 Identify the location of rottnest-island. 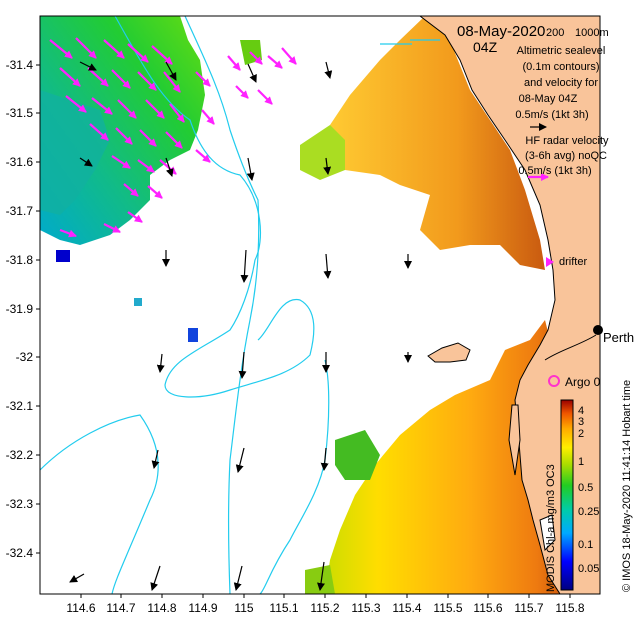
(449, 352).